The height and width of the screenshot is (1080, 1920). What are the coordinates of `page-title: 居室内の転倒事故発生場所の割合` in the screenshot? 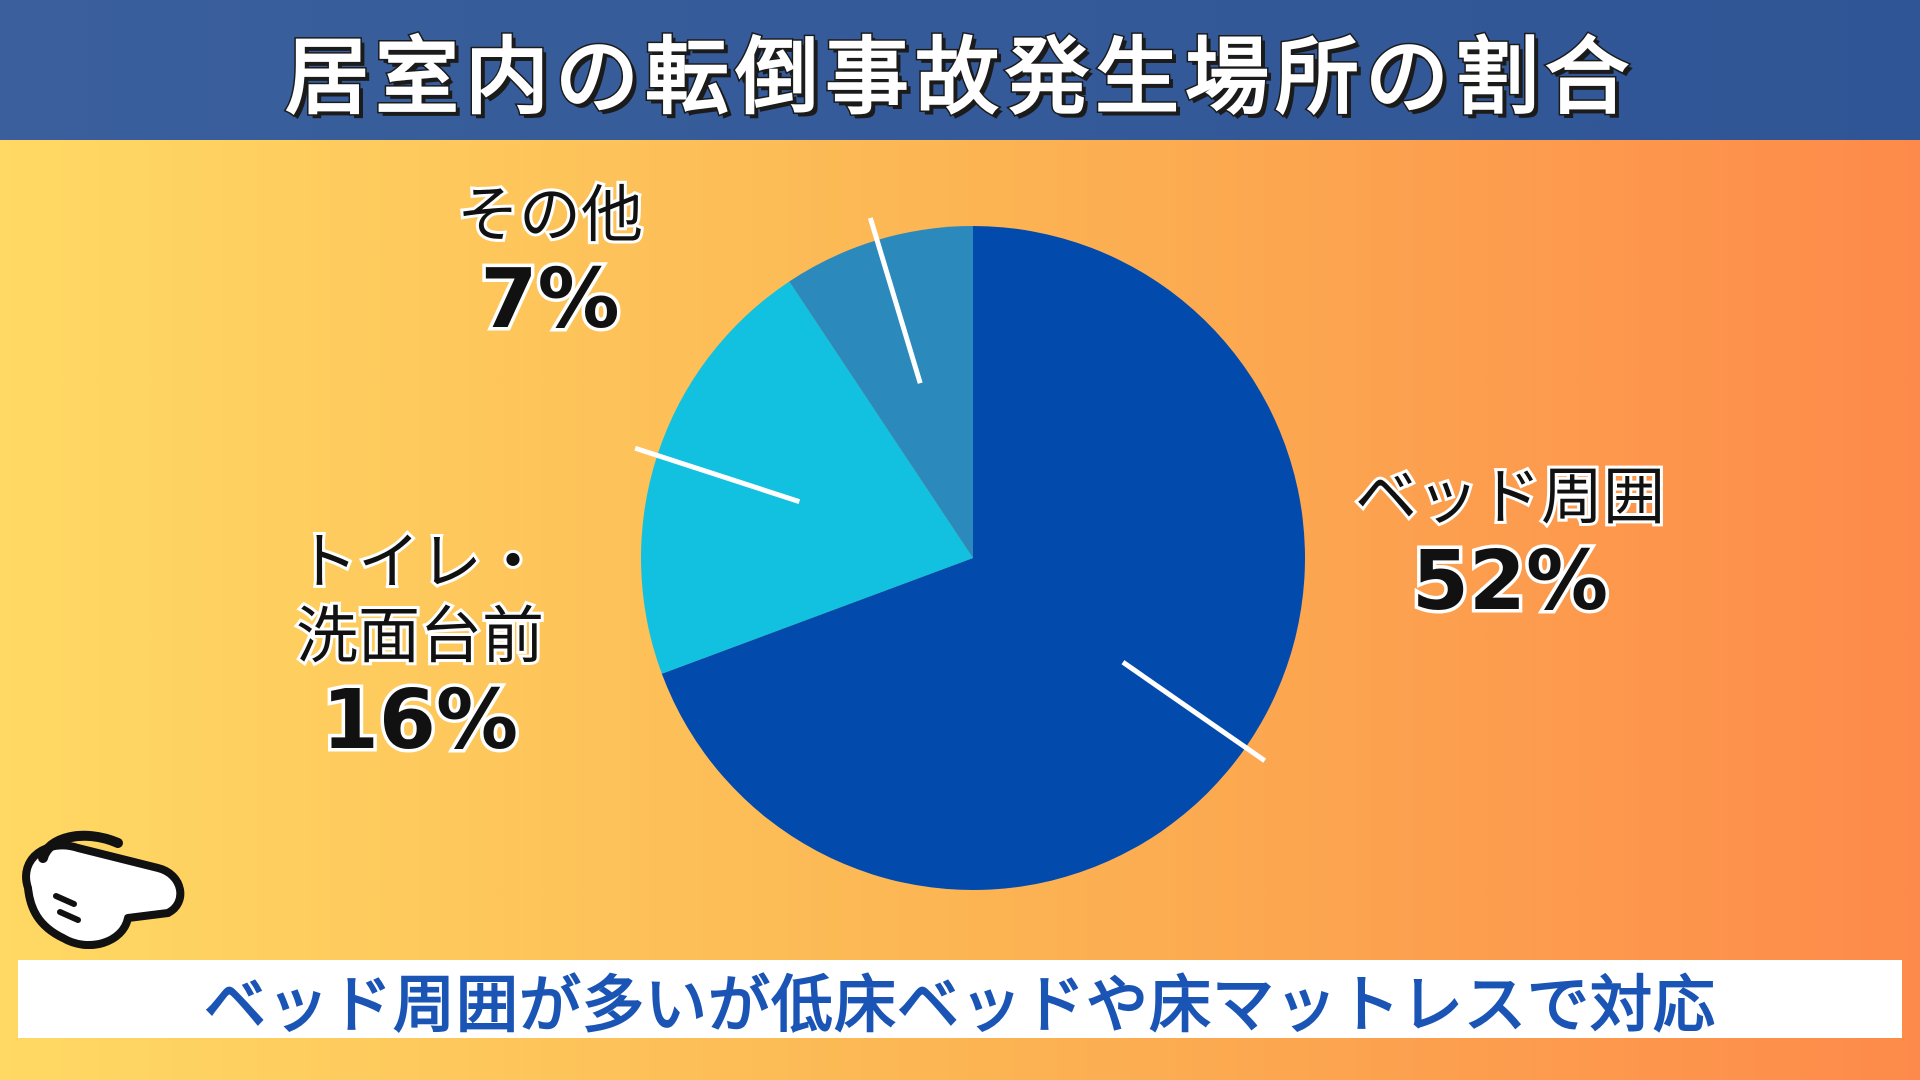 It's located at (959, 76).